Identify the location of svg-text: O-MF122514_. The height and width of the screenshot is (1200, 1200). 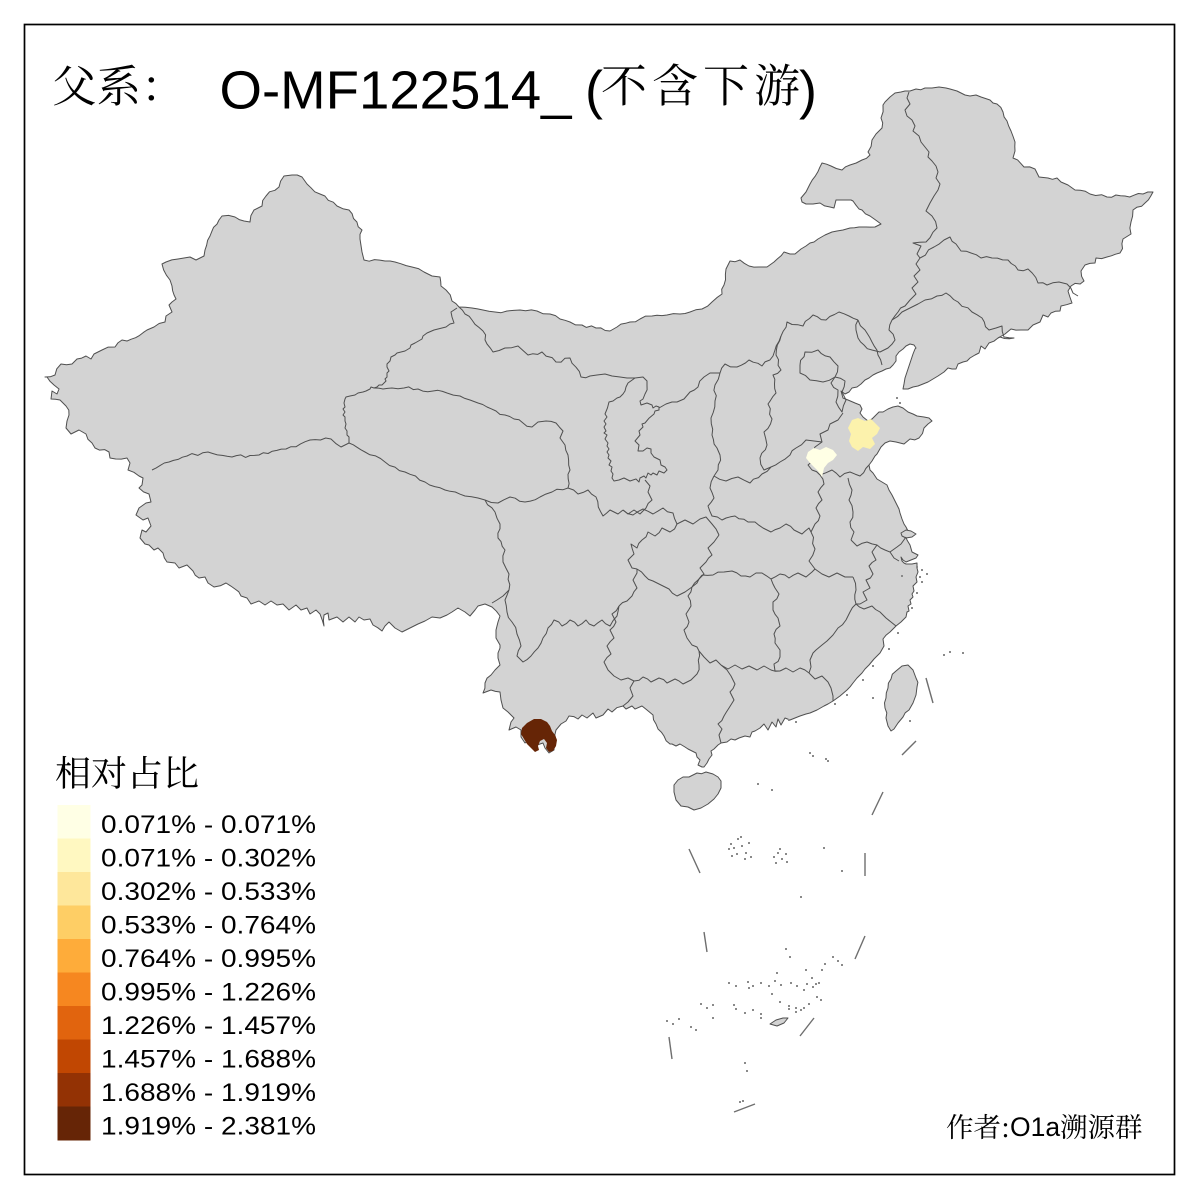
(396, 90).